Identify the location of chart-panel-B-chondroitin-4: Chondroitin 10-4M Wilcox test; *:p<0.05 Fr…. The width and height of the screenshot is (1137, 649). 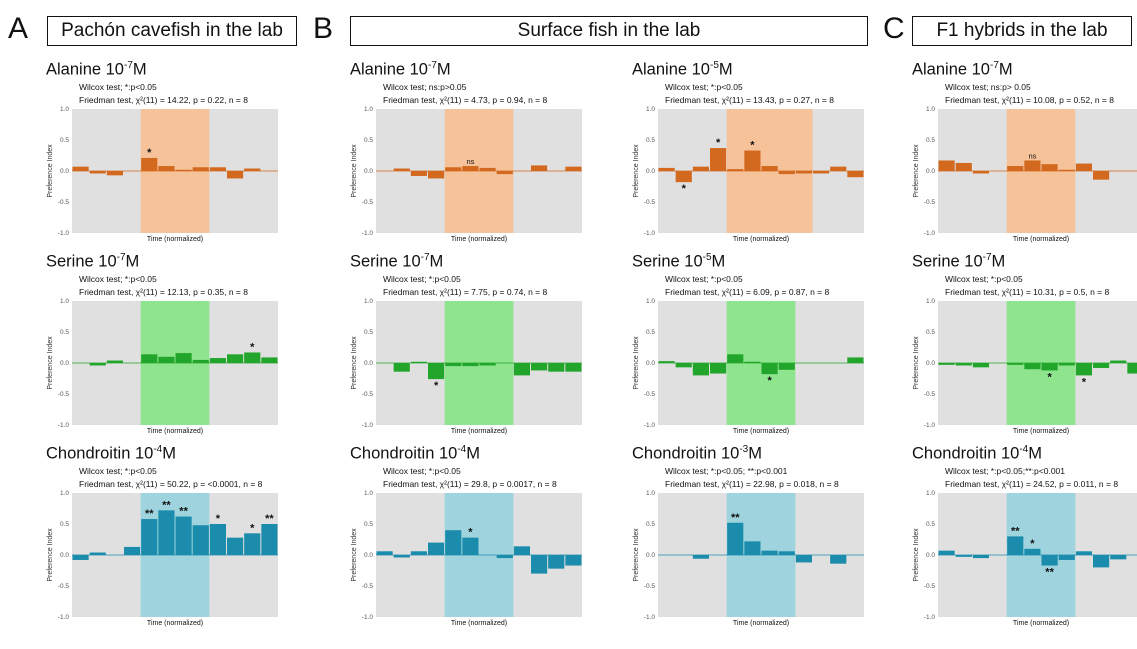
(470, 546).